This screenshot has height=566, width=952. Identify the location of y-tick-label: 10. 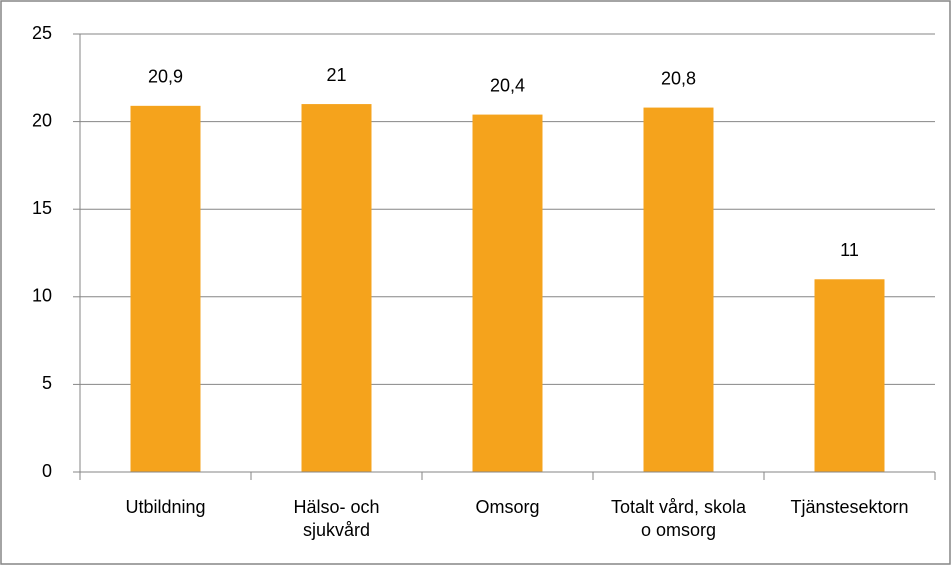
(42, 296).